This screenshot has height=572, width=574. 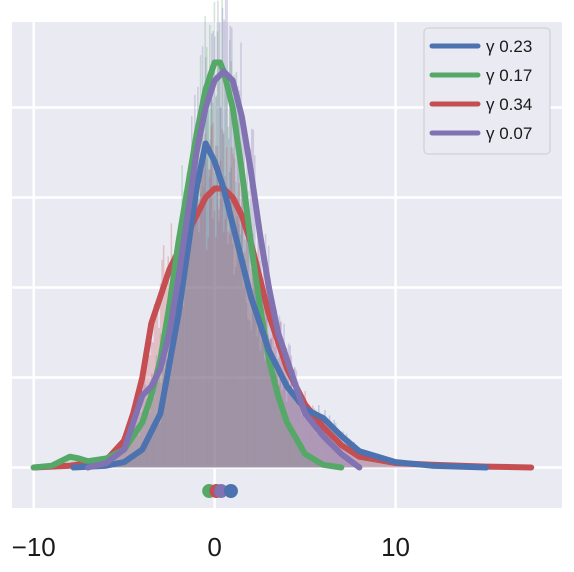 What do you see at coordinates (220, 491) in the screenshot?
I see `mean-markers` at bounding box center [220, 491].